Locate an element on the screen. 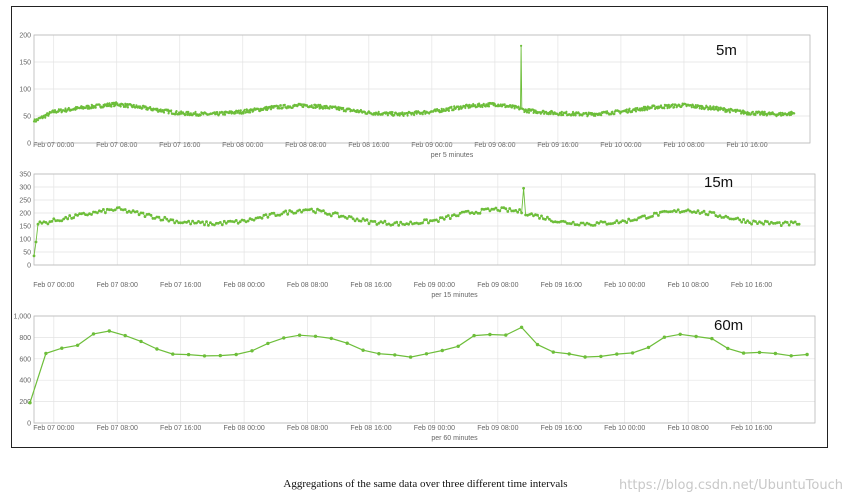 The image size is (851, 504). x-tick-label: Feb 07 08:00 is located at coordinates (116, 145).